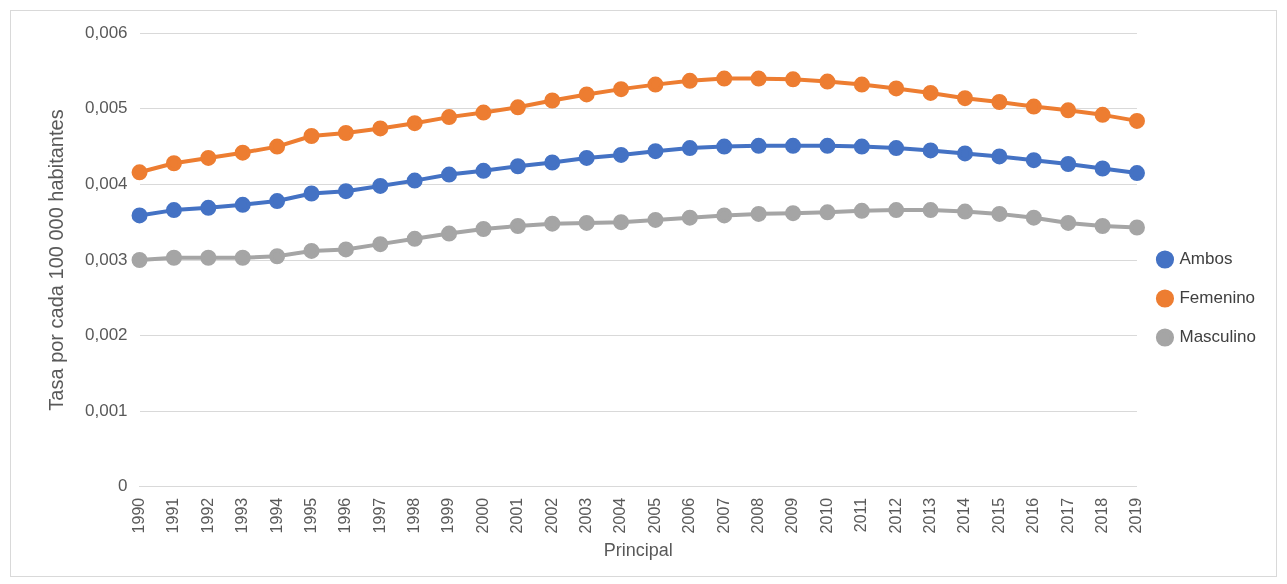 The width and height of the screenshot is (1287, 584). I want to click on x-tick-label: 1992, so click(207, 515).